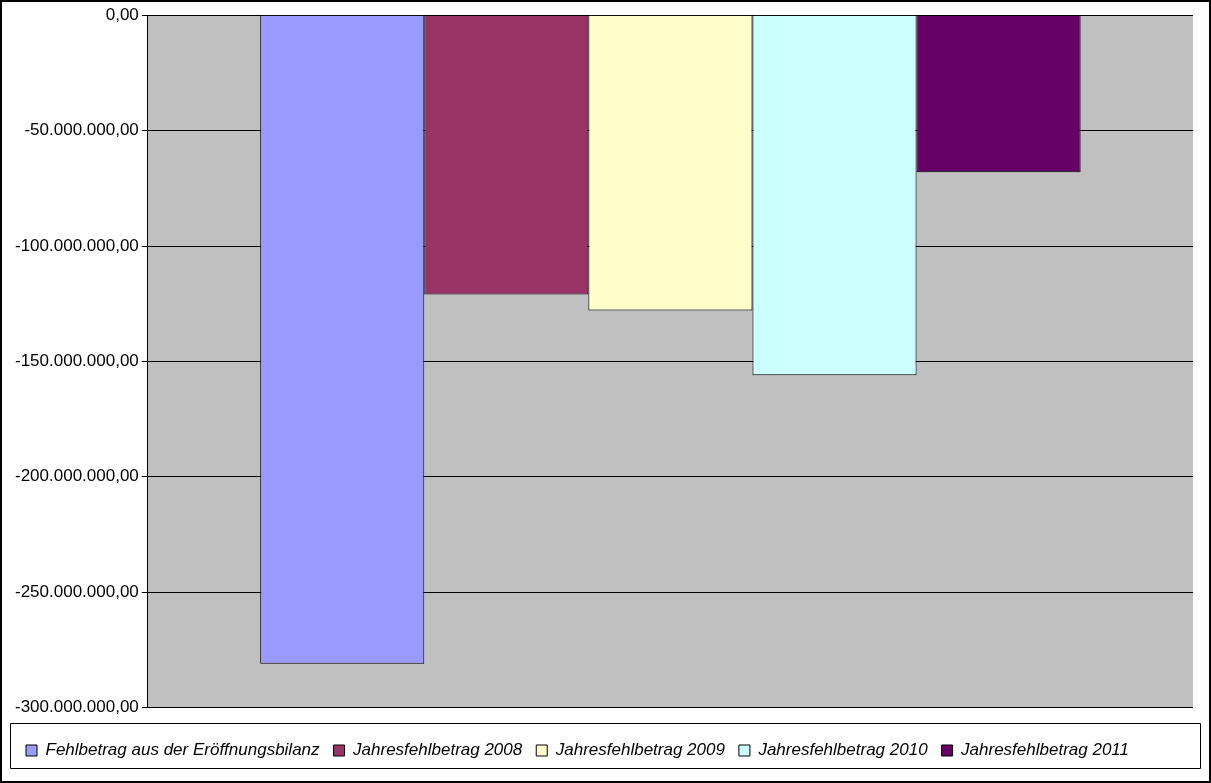 The width and height of the screenshot is (1211, 783). What do you see at coordinates (183, 750) in the screenshot?
I see `legend-label: Fehlbetrag aus der Eröffnungsbilanz` at bounding box center [183, 750].